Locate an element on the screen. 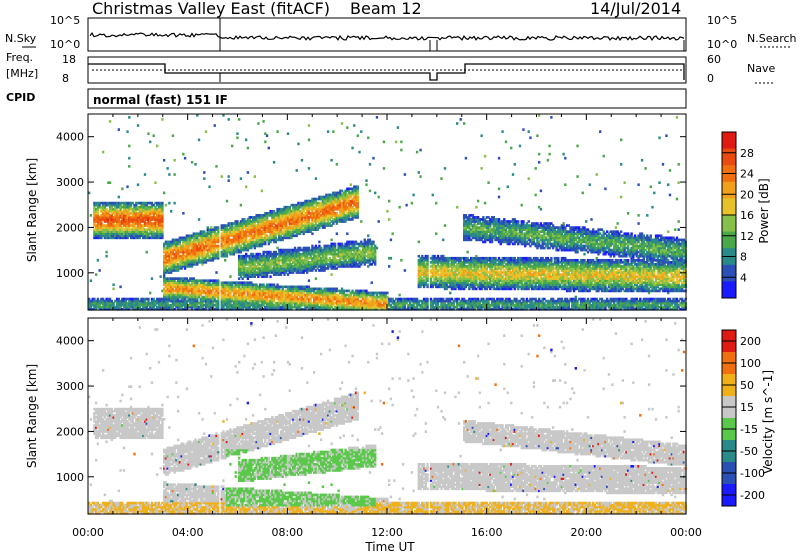  x-tick-label-3: 12:00 is located at coordinates (387, 532).